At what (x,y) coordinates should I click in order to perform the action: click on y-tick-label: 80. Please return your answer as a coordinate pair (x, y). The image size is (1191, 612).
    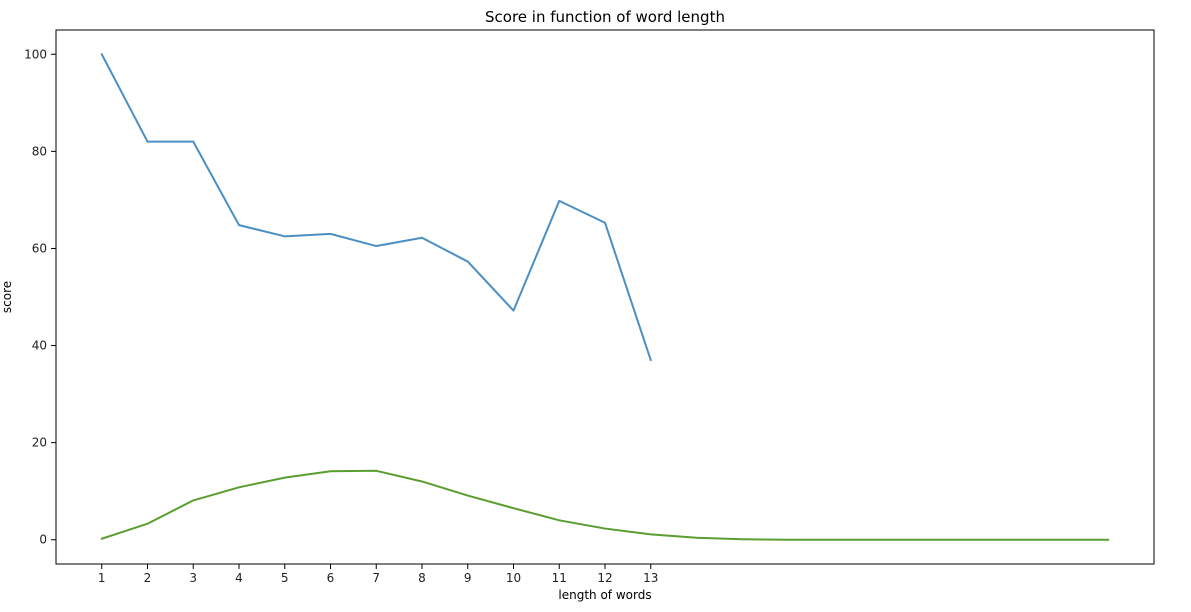
    Looking at the image, I should click on (39, 151).